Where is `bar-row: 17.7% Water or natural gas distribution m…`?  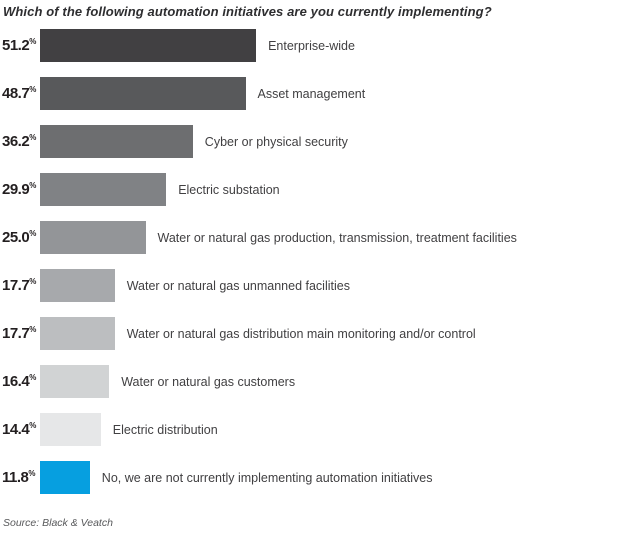
bar-row: 17.7% Water or natural gas distribution m… is located at coordinates (313, 333).